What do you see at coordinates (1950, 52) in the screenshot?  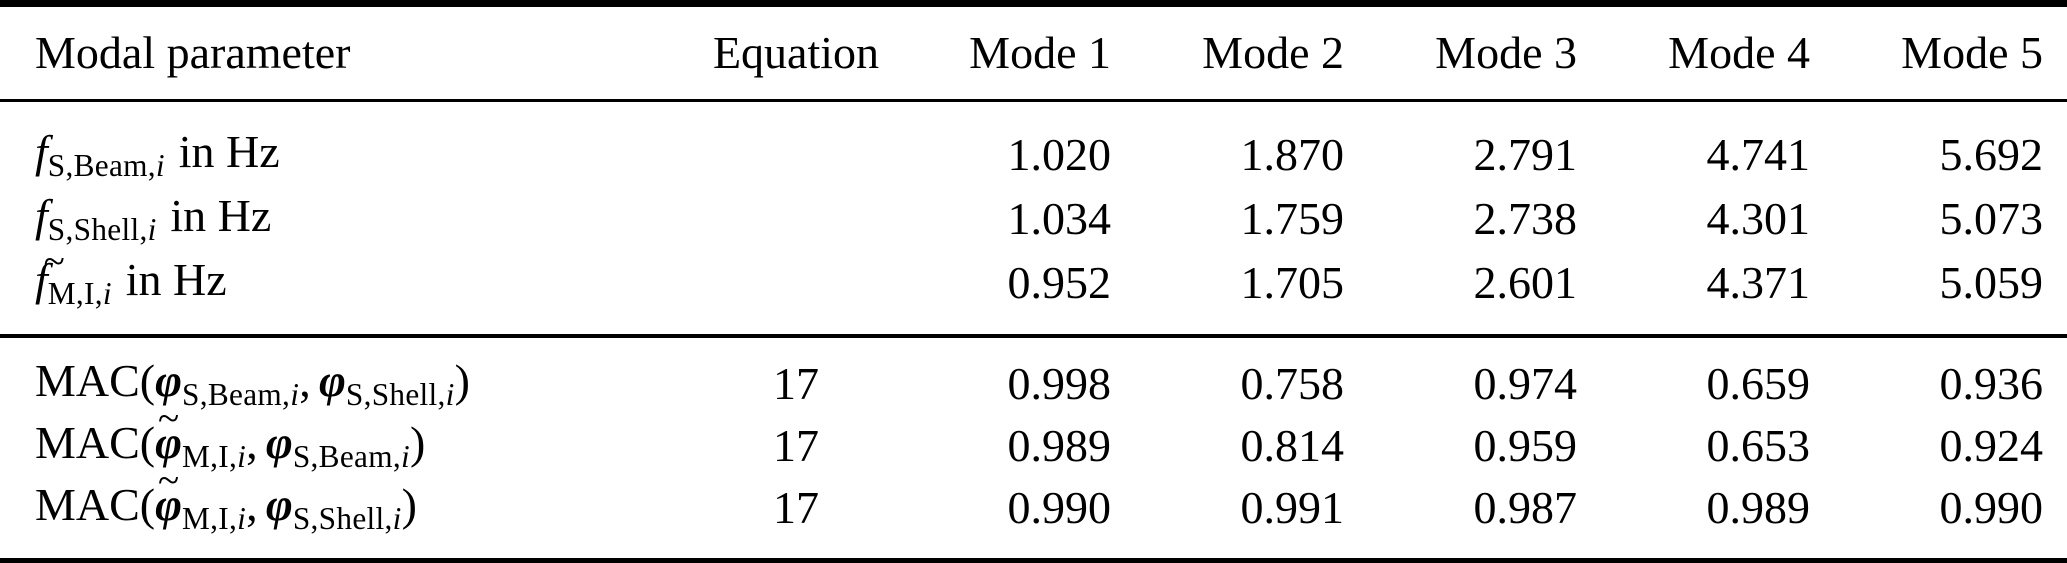 I see `header-mode-5: Mode 5` at bounding box center [1950, 52].